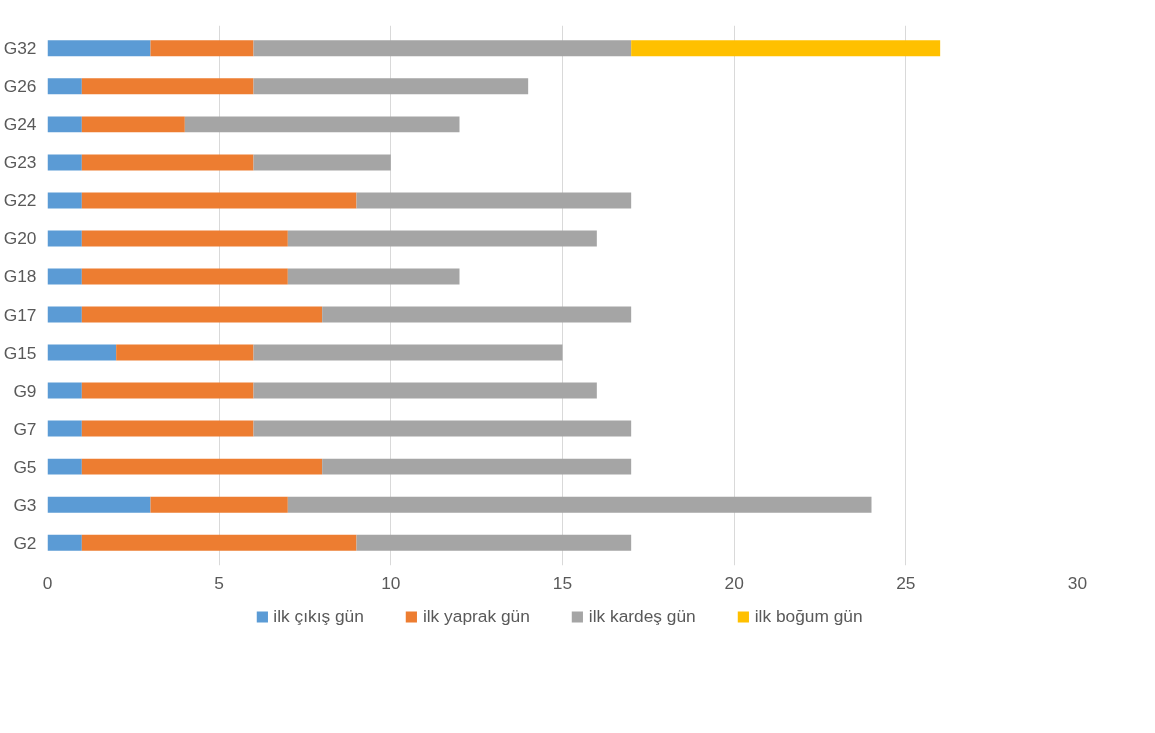  Describe the element at coordinates (47, 582) in the screenshot. I see `x-tick-label: 0` at that location.